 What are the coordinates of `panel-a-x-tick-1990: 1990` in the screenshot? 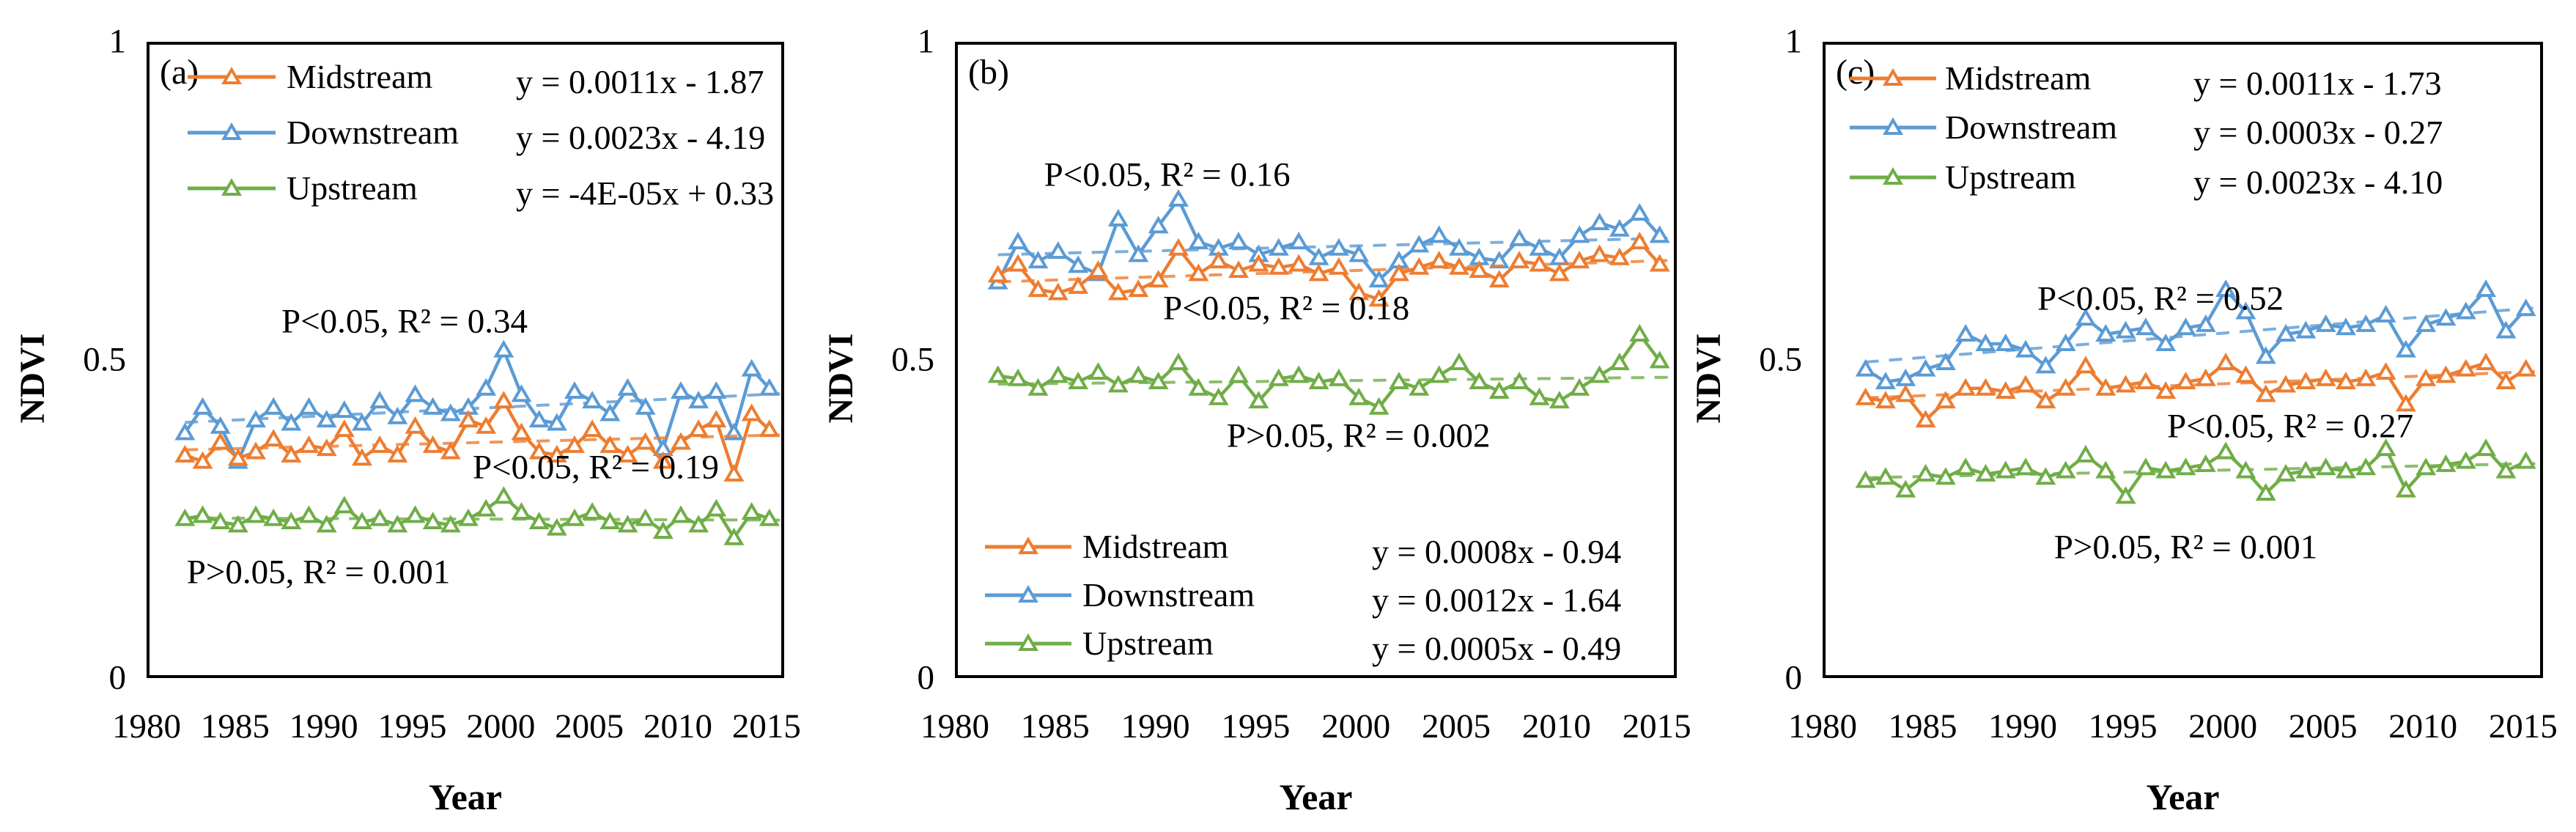 It's located at (323, 726).